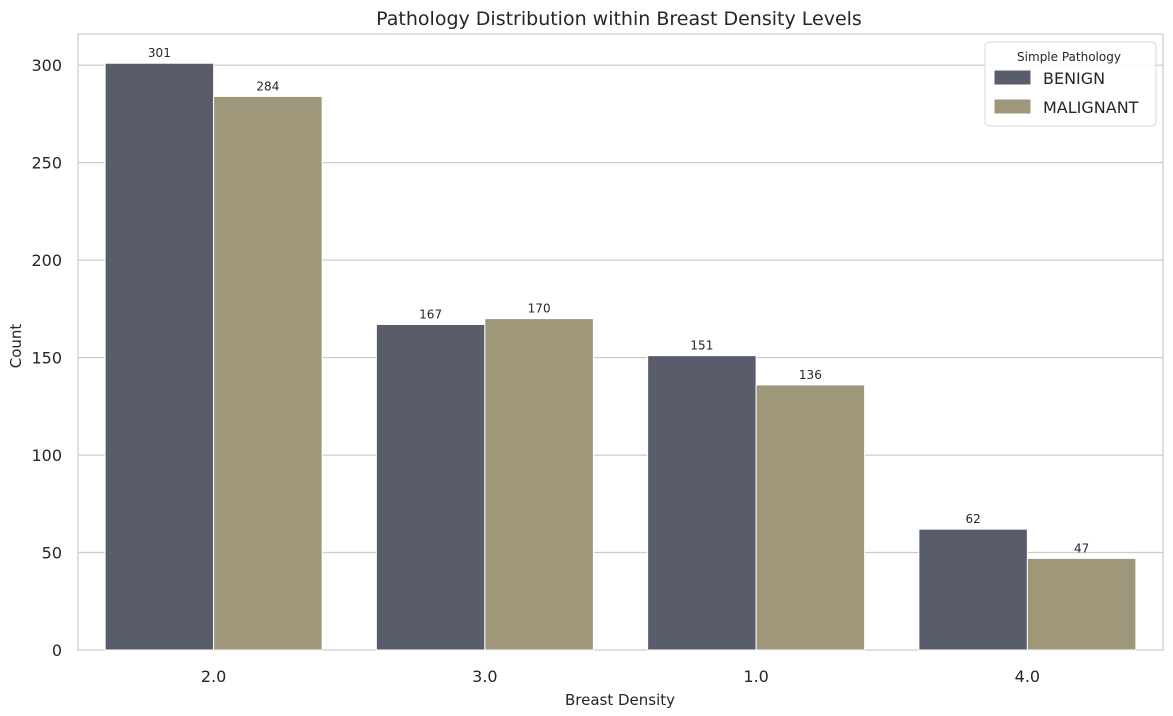 Image resolution: width=1173 pixels, height=716 pixels. Describe the element at coordinates (1012, 77) in the screenshot. I see `legend-swatch-benign` at that location.